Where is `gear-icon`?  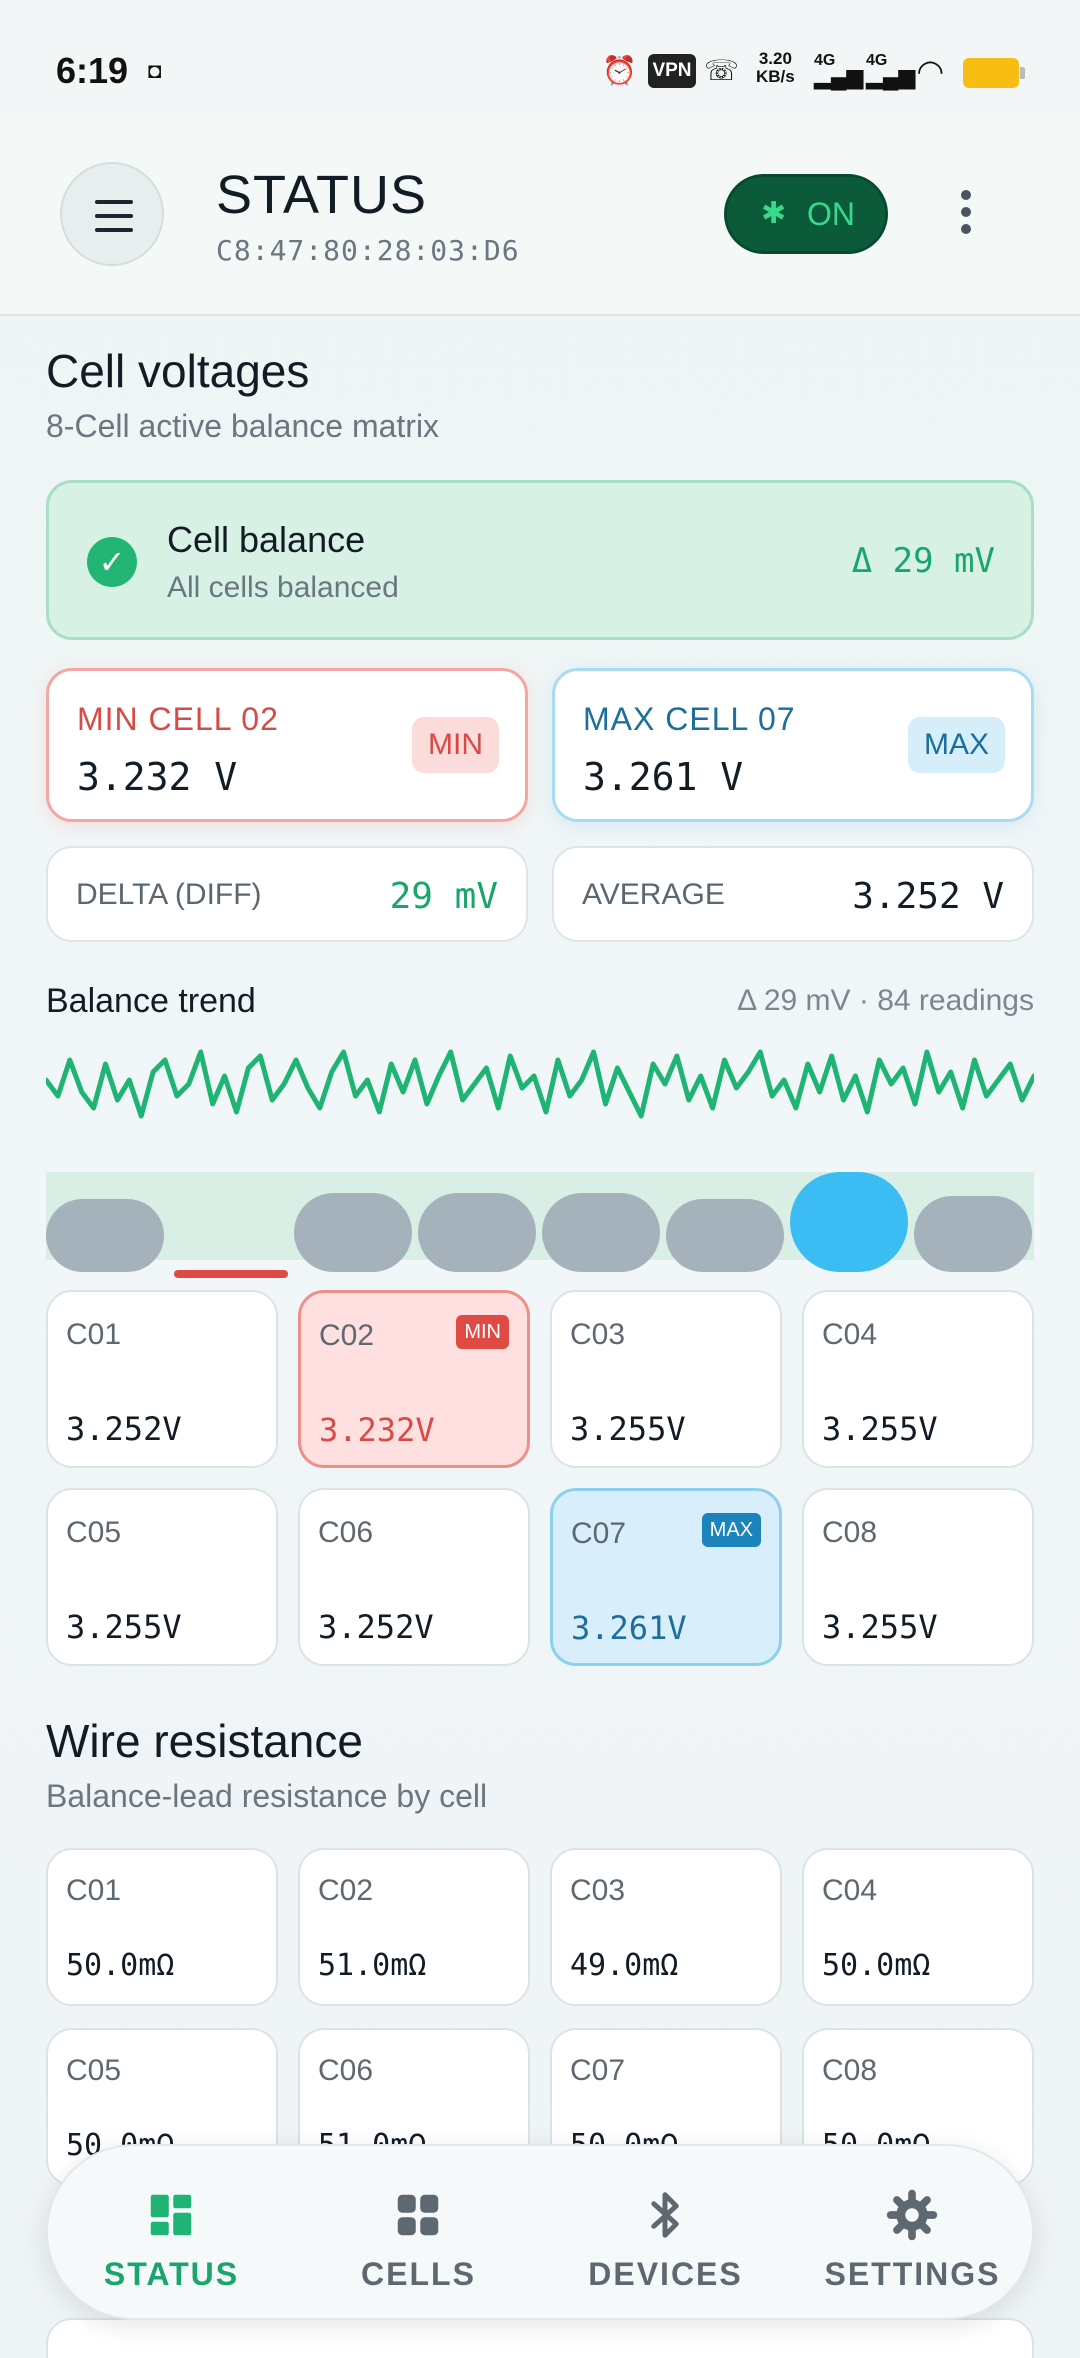 gear-icon is located at coordinates (912, 2215).